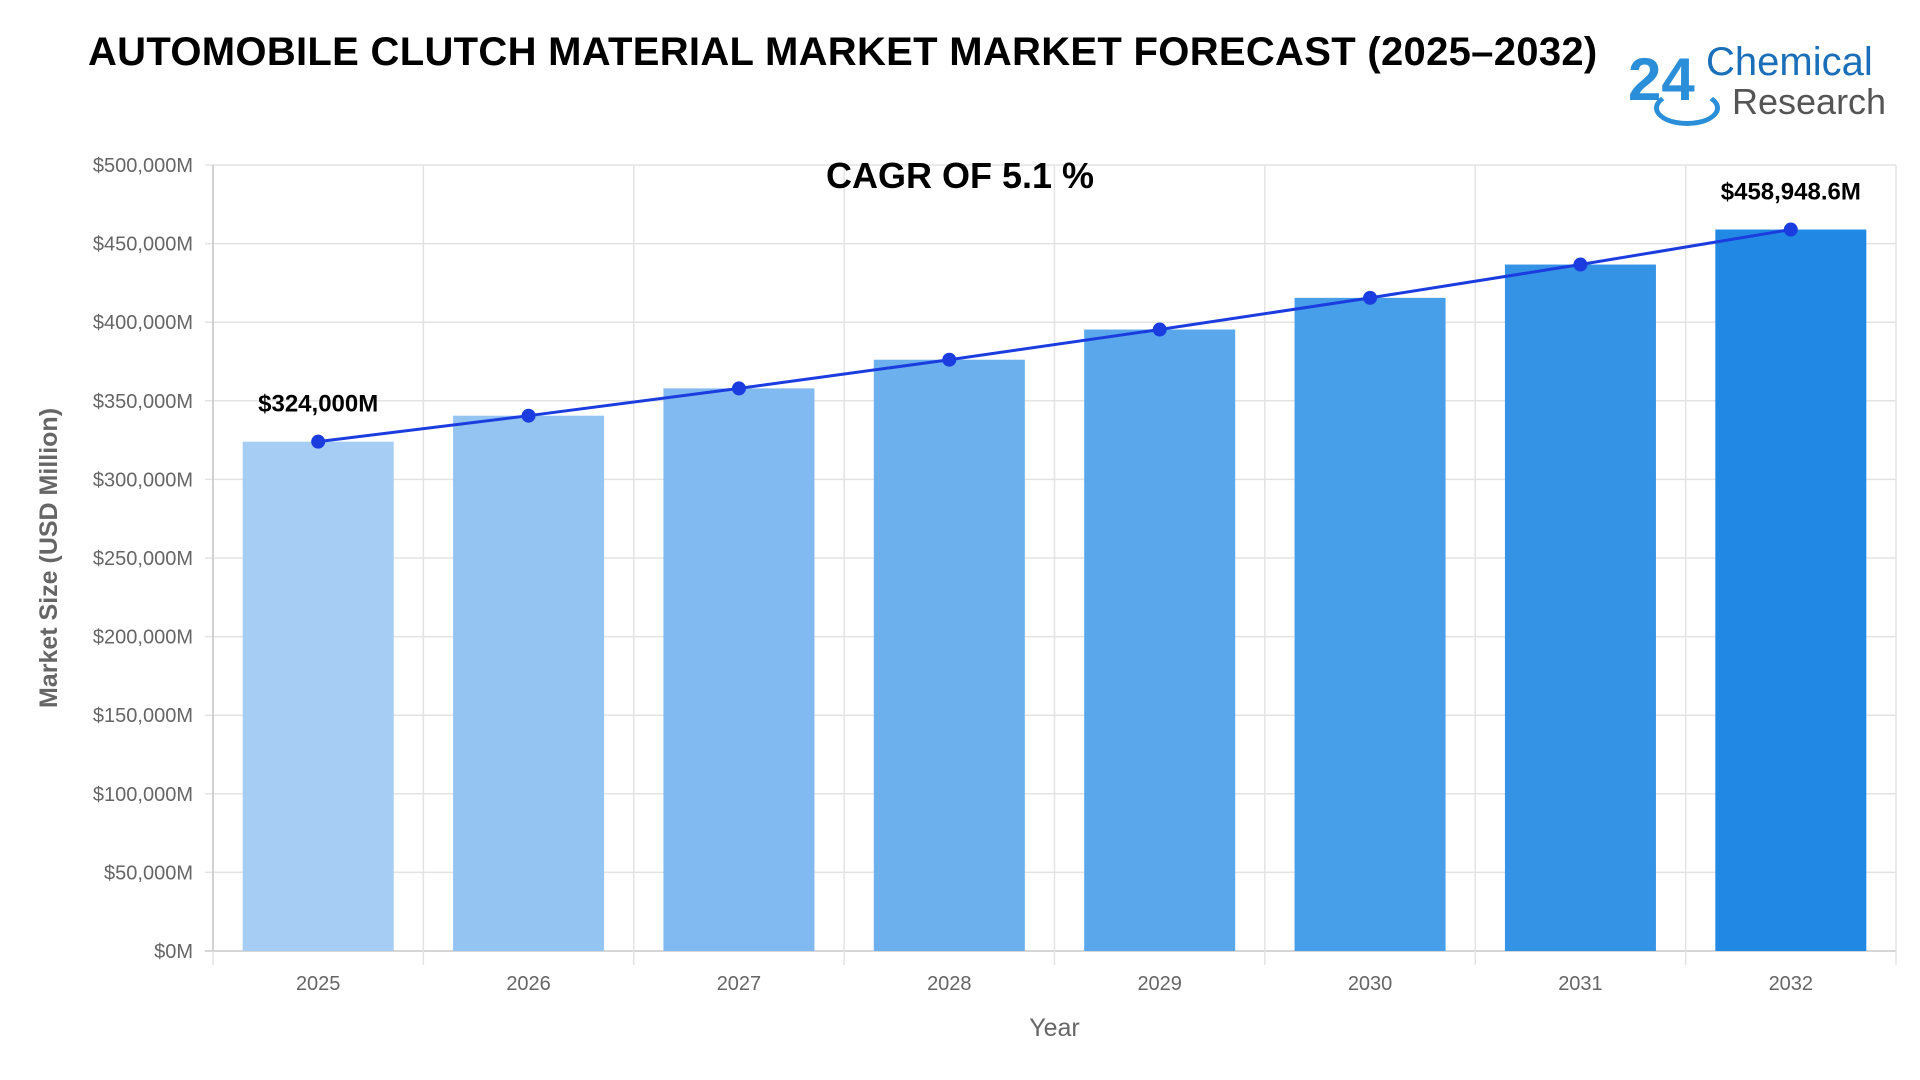 The width and height of the screenshot is (1920, 1080). I want to click on trend-point-2030, so click(1370, 297).